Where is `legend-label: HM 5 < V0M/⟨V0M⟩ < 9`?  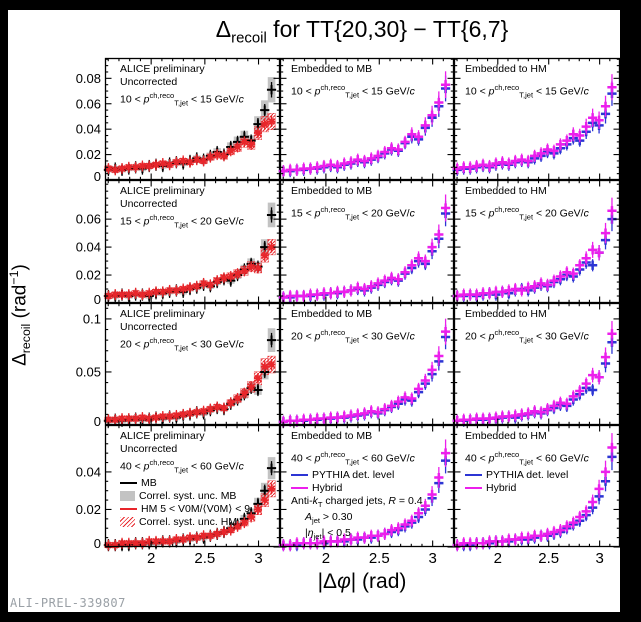
legend-label: HM 5 < V0M/⟨V0M⟩ < 9 is located at coordinates (196, 509).